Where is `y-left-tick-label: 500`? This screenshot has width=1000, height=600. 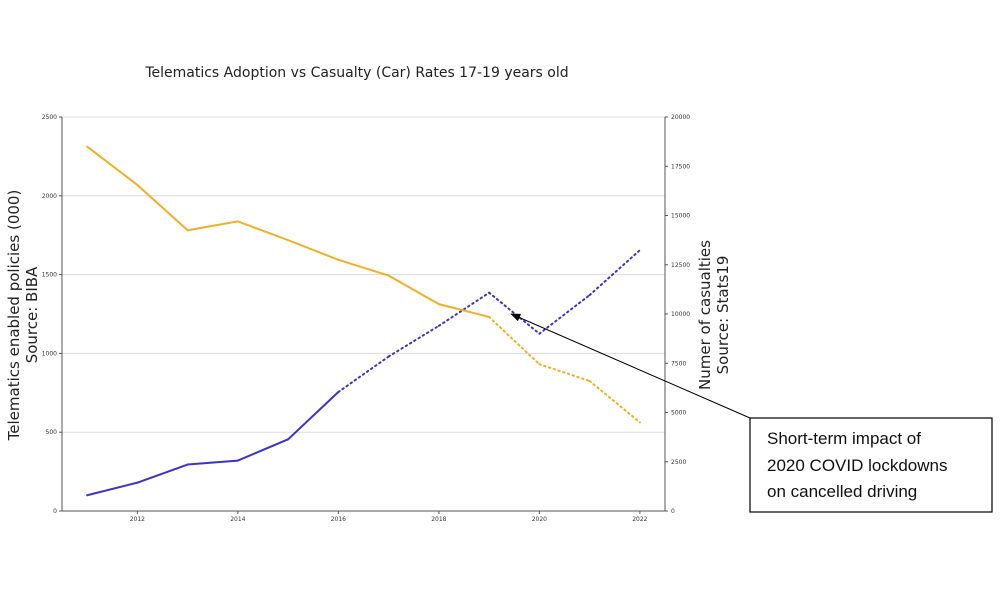 y-left-tick-label: 500 is located at coordinates (52, 432).